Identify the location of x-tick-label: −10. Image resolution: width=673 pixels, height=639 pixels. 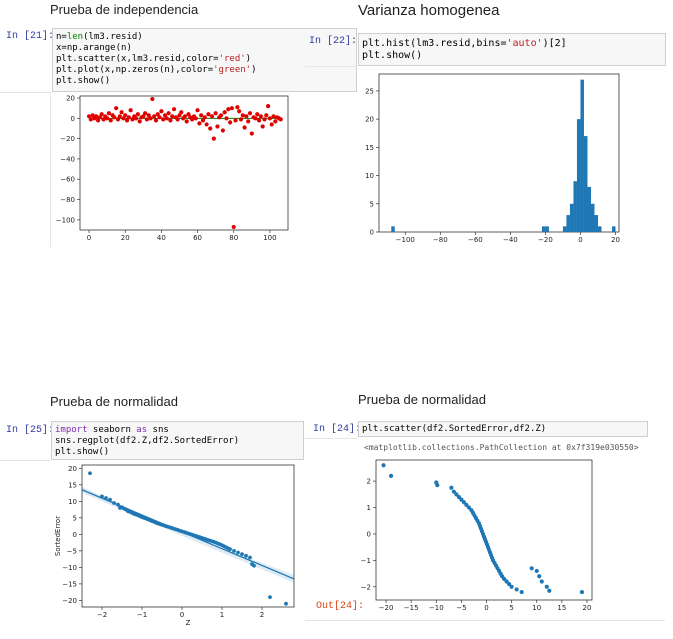
(436, 608).